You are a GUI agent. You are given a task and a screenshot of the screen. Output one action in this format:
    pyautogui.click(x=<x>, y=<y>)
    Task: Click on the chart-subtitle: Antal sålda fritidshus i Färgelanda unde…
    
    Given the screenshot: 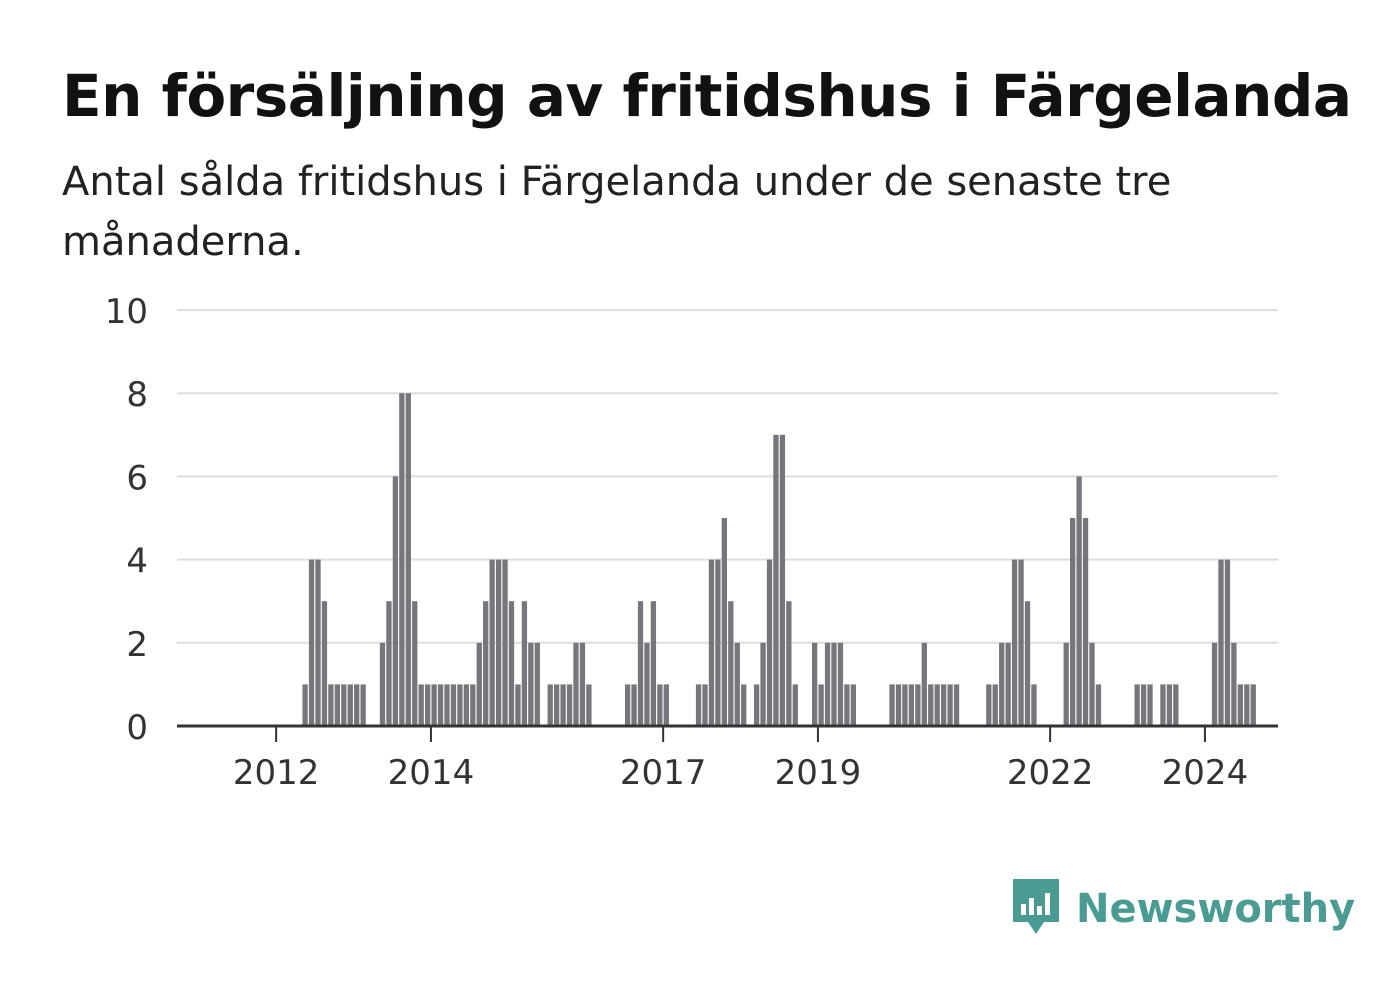 What is the action you would take?
    pyautogui.click(x=617, y=212)
    